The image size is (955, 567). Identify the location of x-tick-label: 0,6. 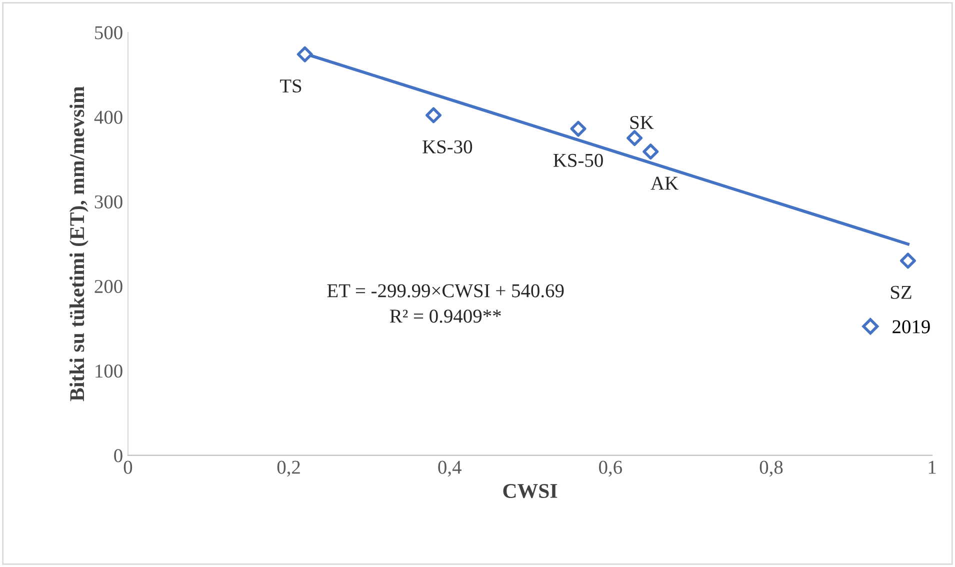
(610, 468).